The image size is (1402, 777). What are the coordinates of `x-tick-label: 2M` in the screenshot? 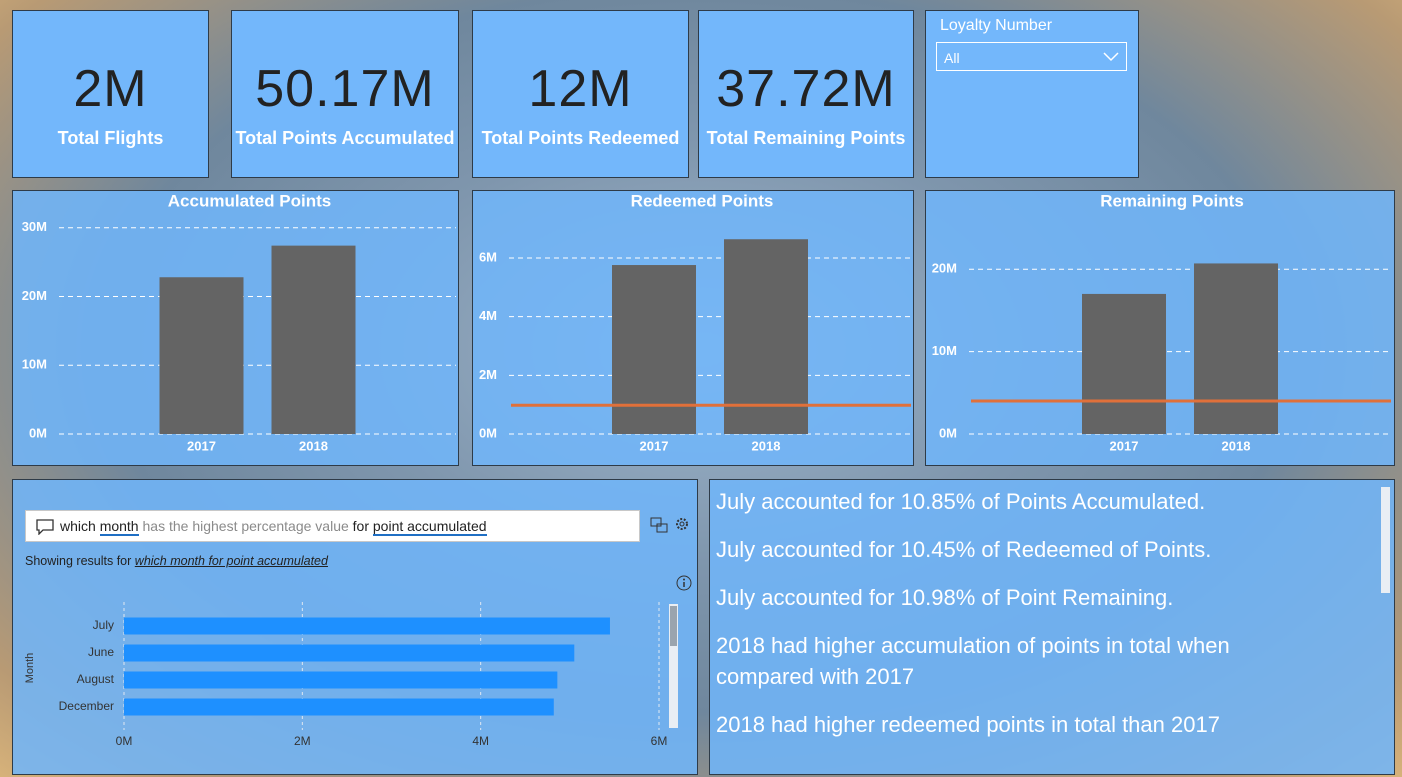 It's located at (302, 741).